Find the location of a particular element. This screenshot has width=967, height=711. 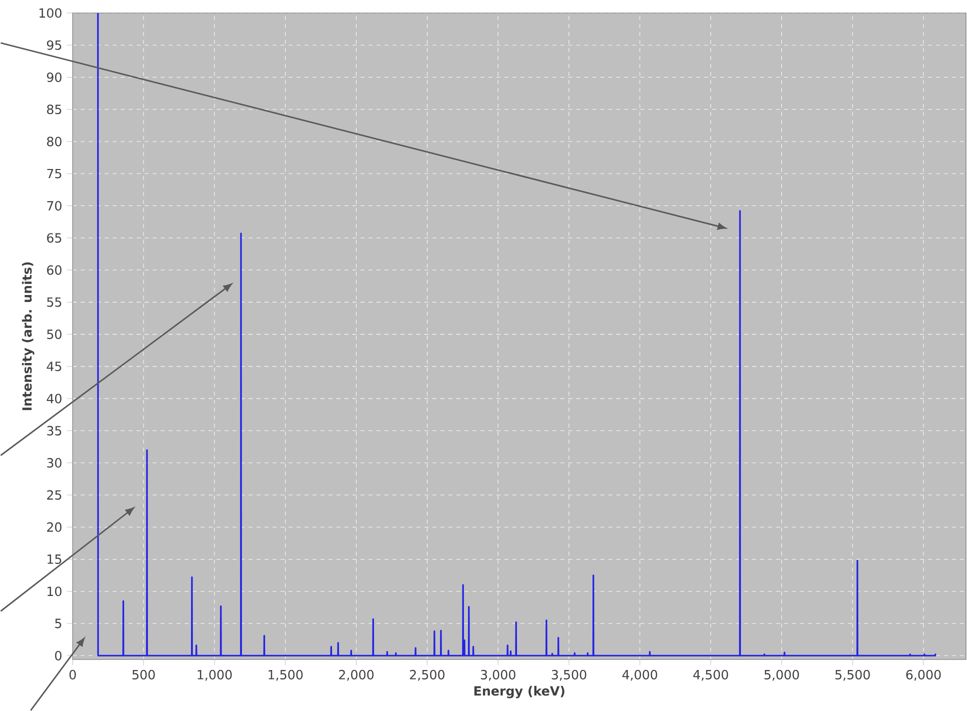

x-tick-label: 2,000 is located at coordinates (356, 675).